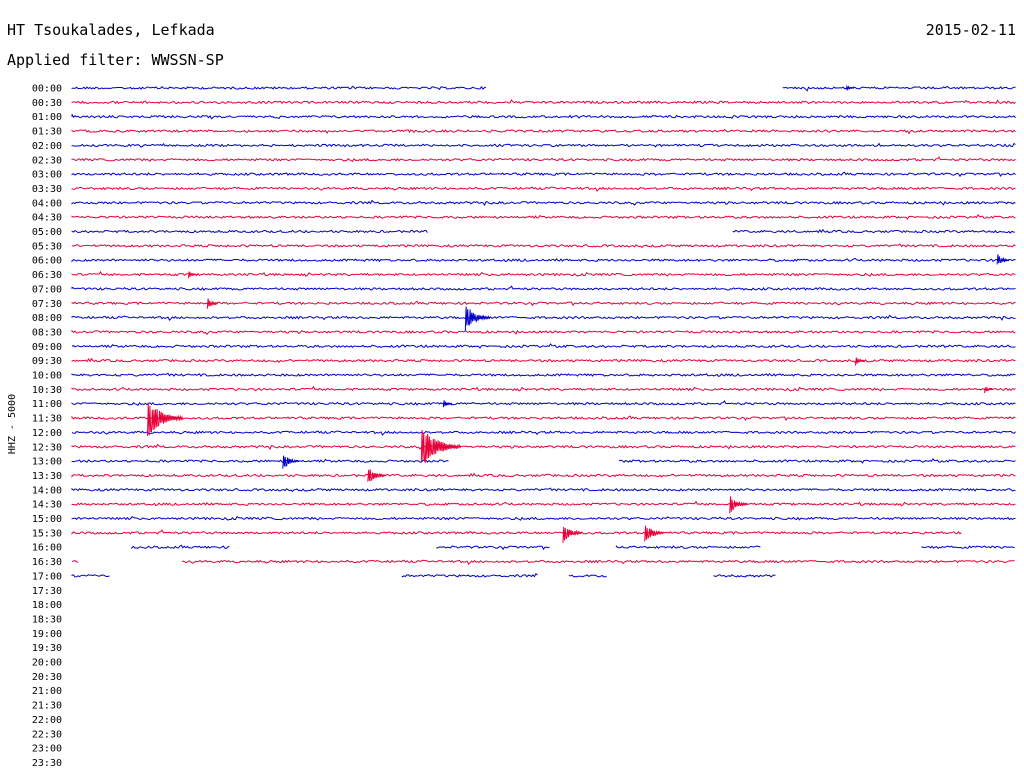 Image resolution: width=1024 pixels, height=780 pixels. What do you see at coordinates (47, 677) in the screenshot?
I see `row-time-label: 20:30` at bounding box center [47, 677].